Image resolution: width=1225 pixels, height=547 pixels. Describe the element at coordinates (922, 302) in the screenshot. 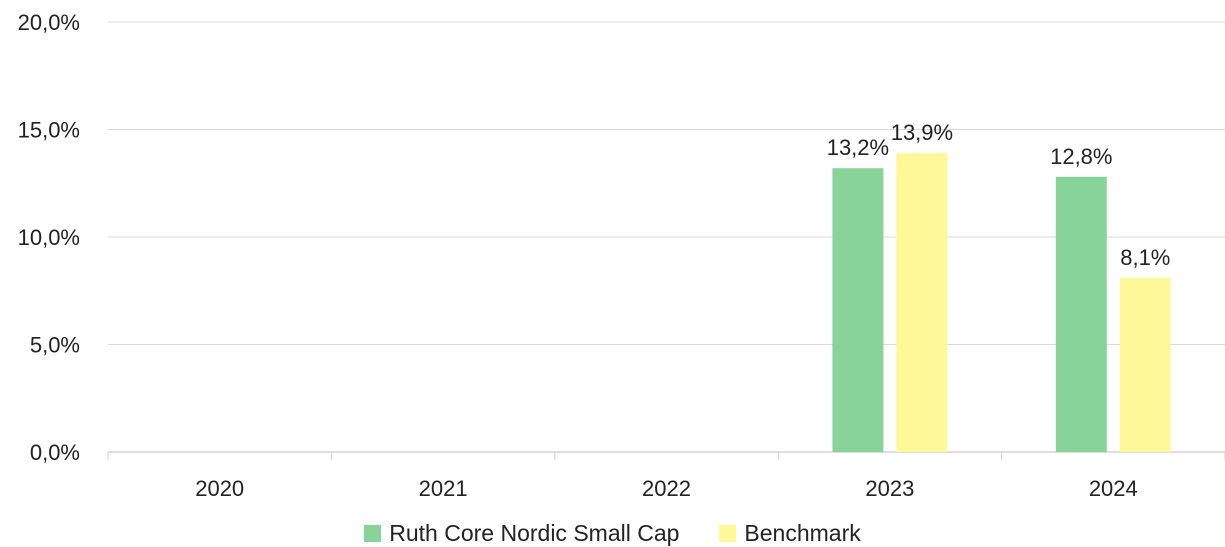

I see `bar-benchmark-2023` at that location.